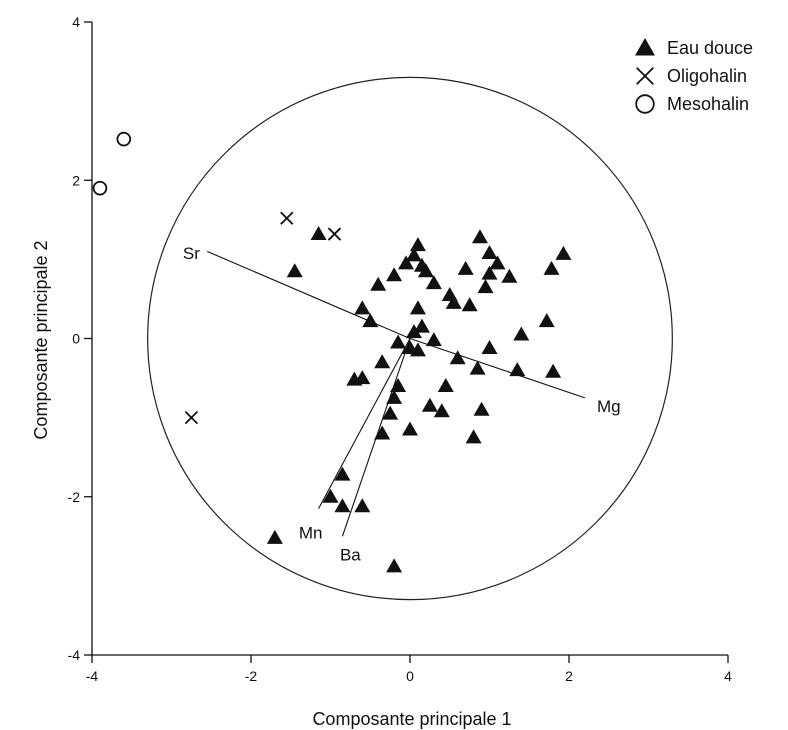 The image size is (788, 730). I want to click on legend-label-oligohalin: Oligohalin, so click(707, 76).